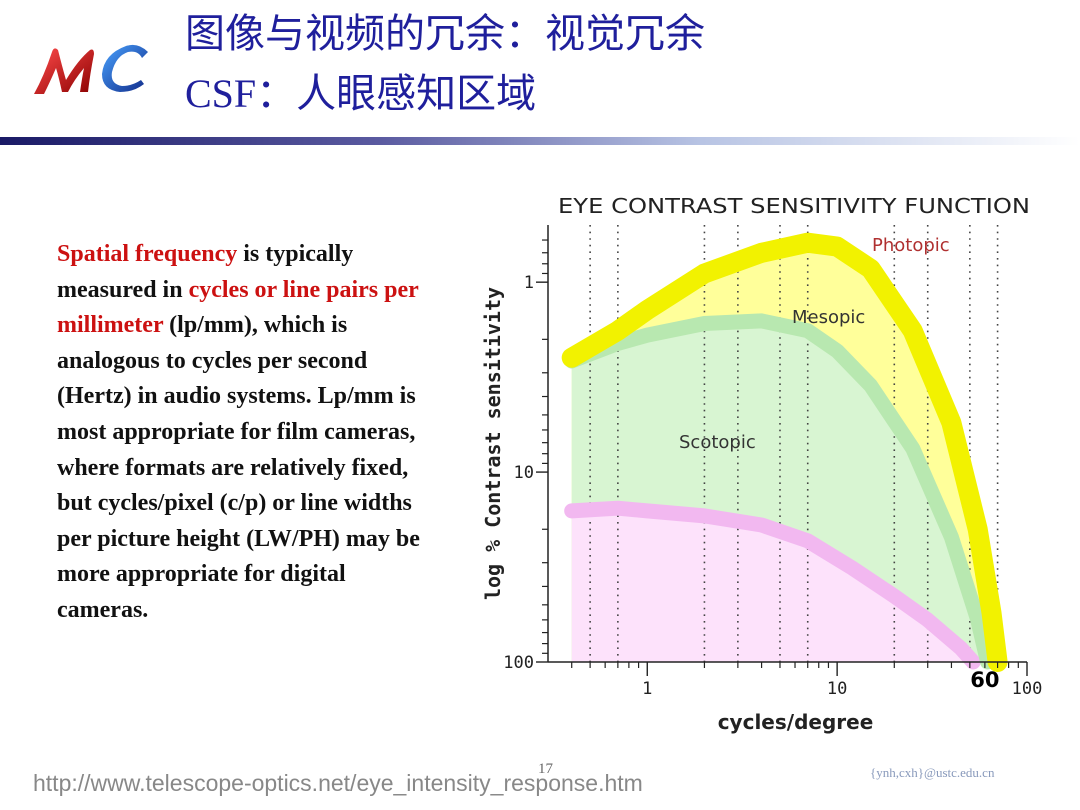 This screenshot has width=1080, height=810. I want to click on title-subtitle: ：人眼感知区域, so click(396, 94).